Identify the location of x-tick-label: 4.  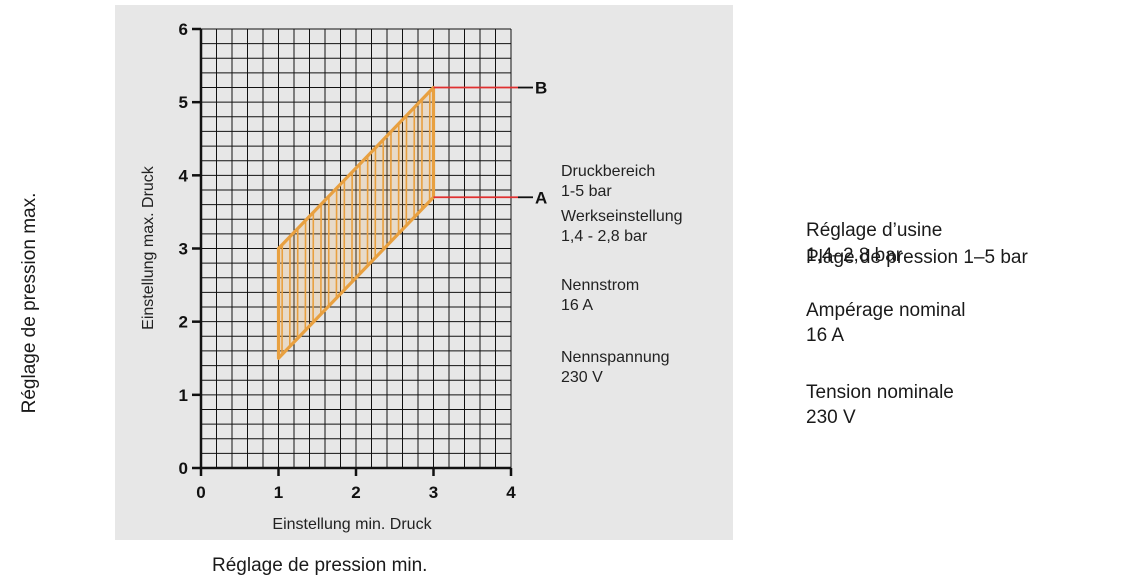
(511, 492).